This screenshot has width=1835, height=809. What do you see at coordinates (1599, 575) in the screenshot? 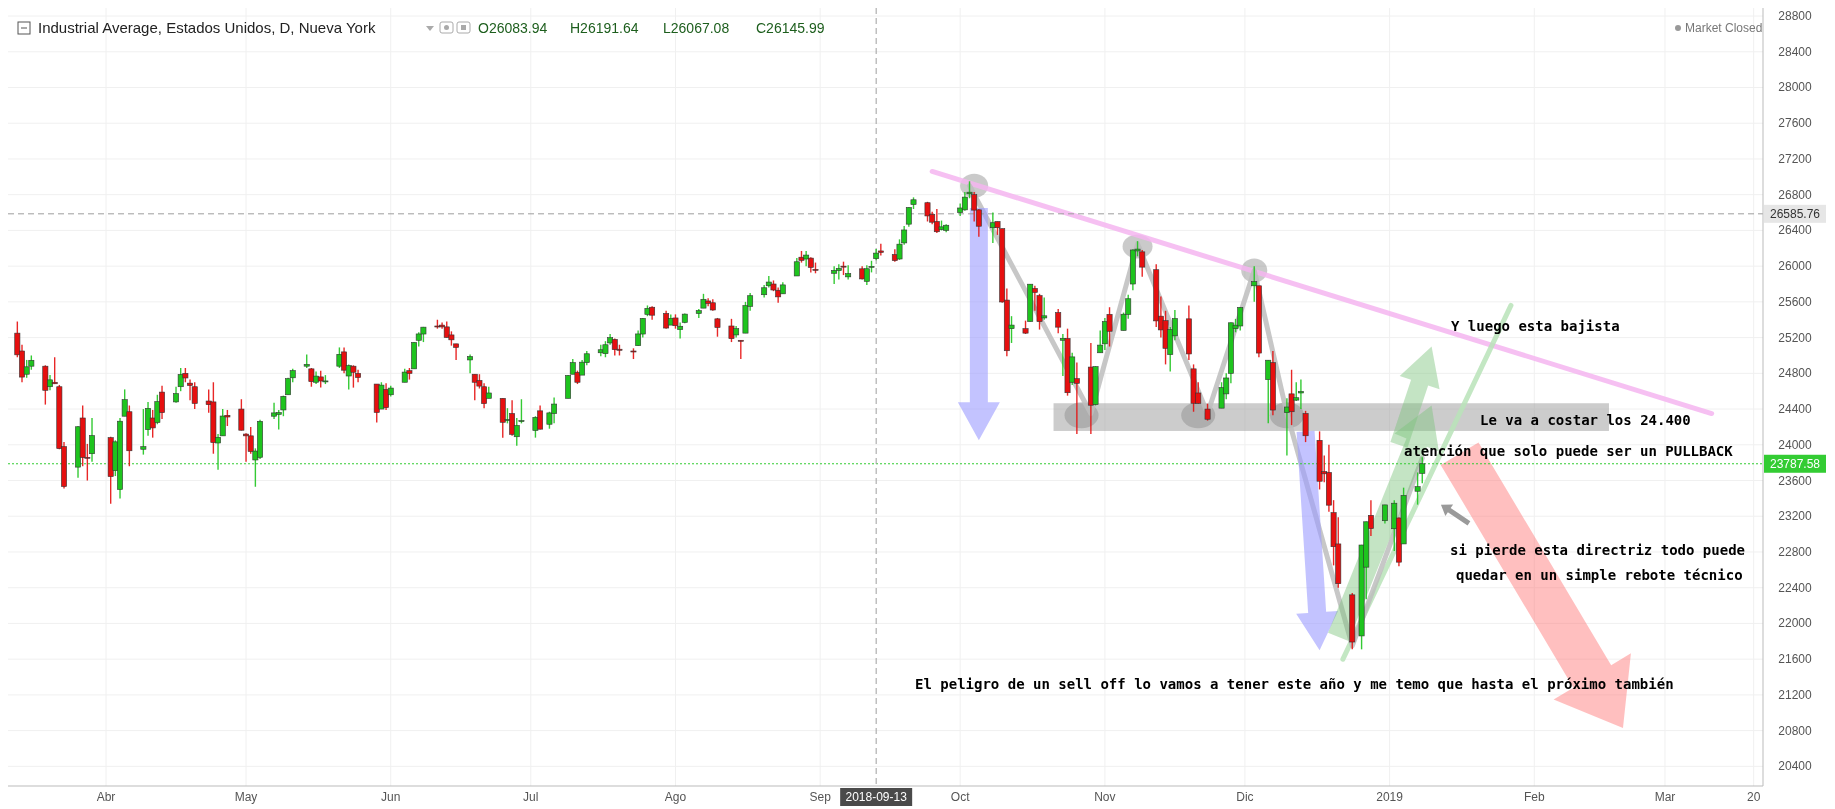
I see `annotation: quedar en un simple rebote técnico` at bounding box center [1599, 575].